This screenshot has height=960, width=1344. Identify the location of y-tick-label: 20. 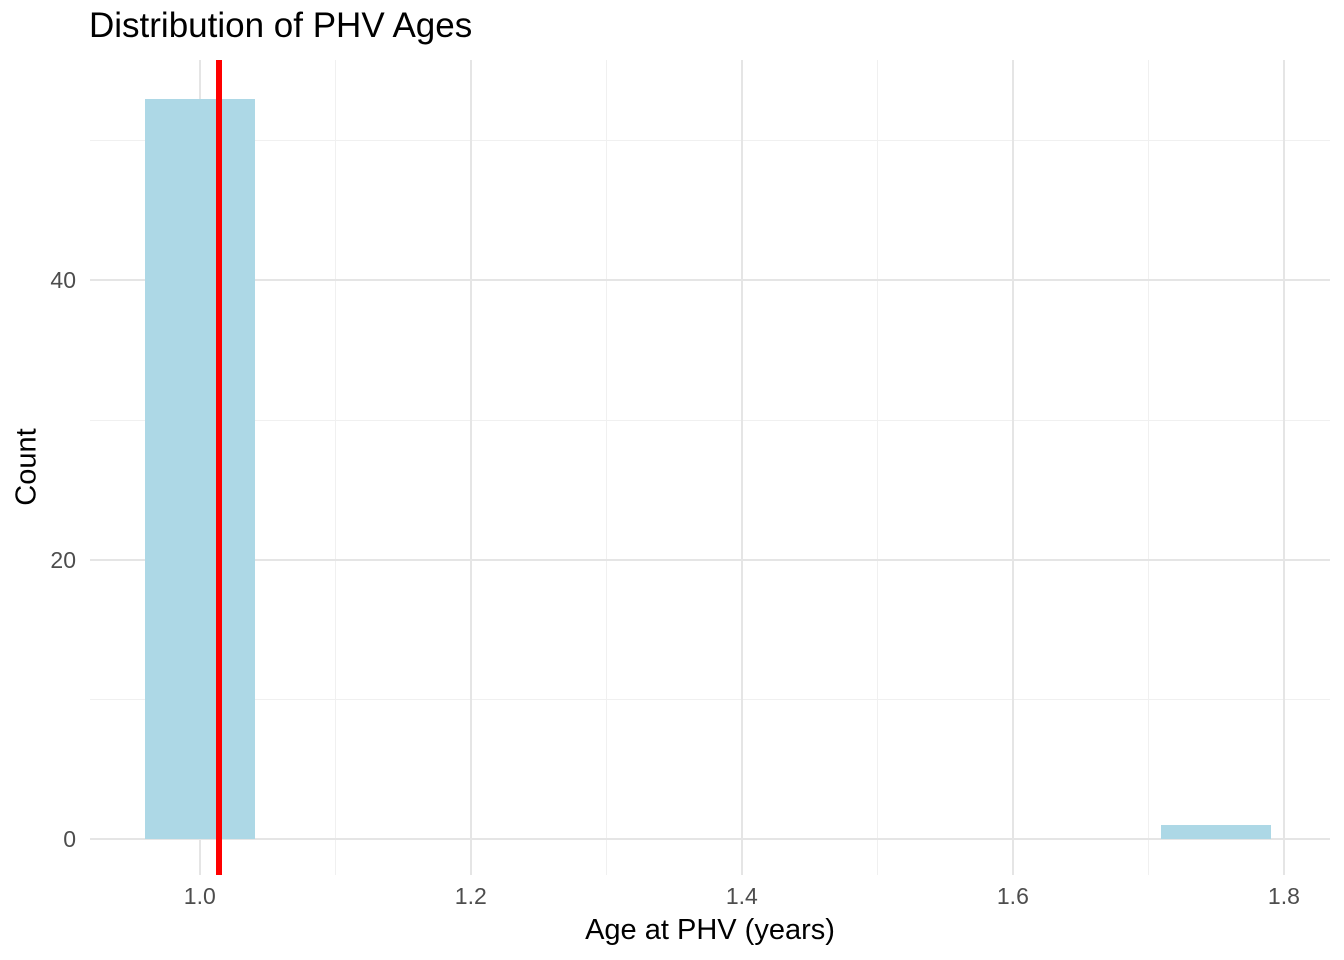
(63, 559).